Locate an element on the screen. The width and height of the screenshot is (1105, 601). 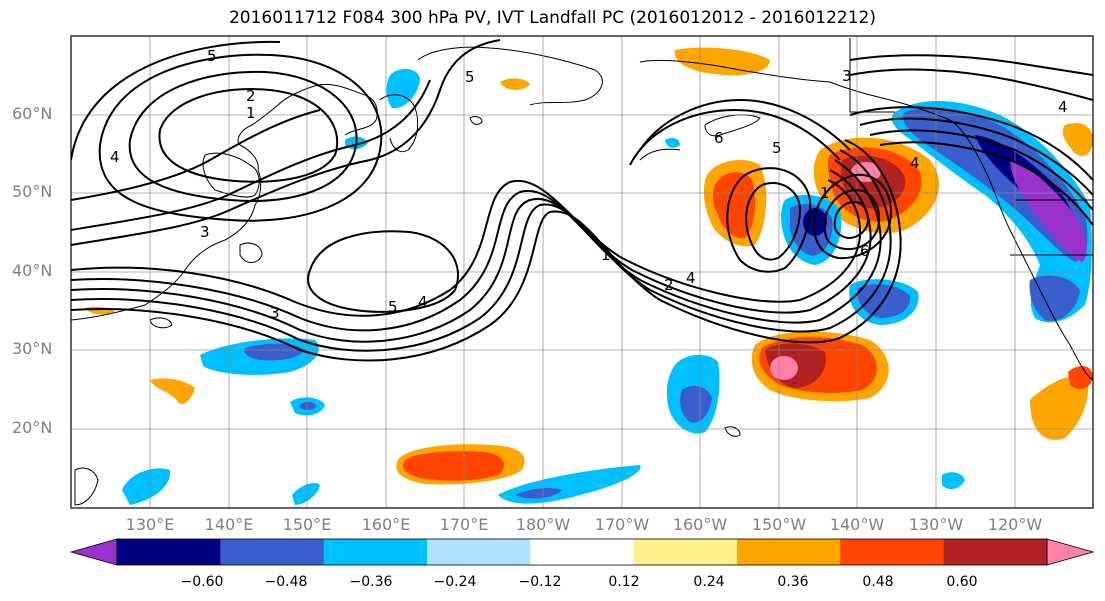
lon-label: 180°W is located at coordinates (543, 524).